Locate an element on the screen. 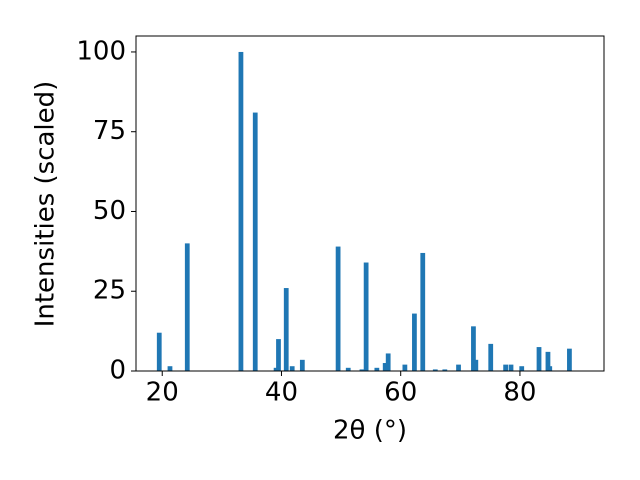  y-tick-label: 100 is located at coordinates (101, 51).